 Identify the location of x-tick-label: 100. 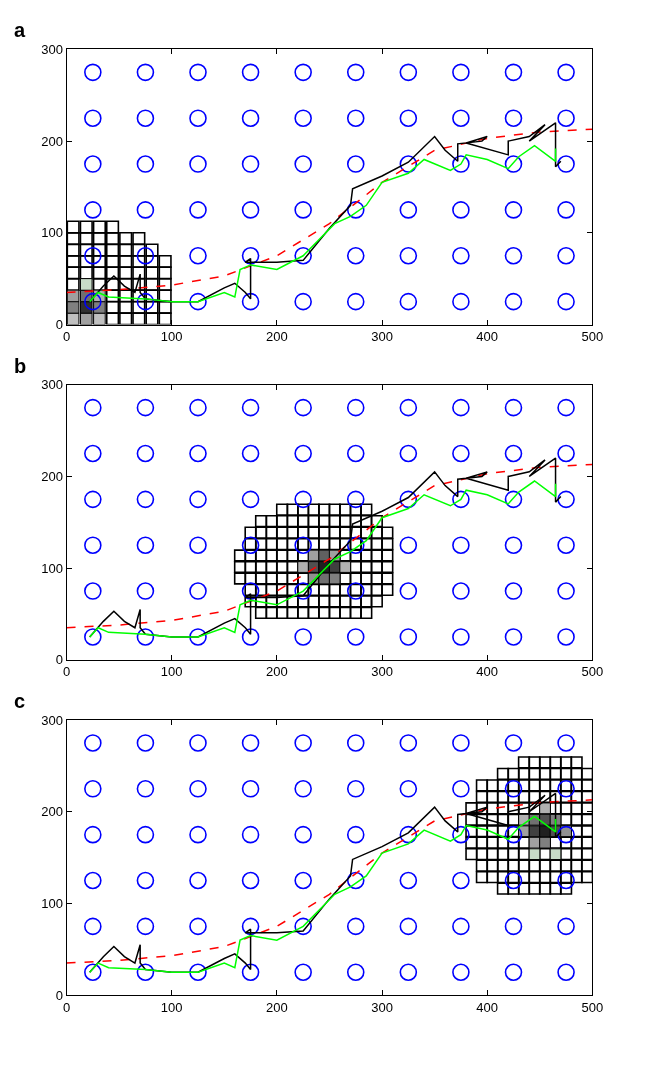
(171, 1007).